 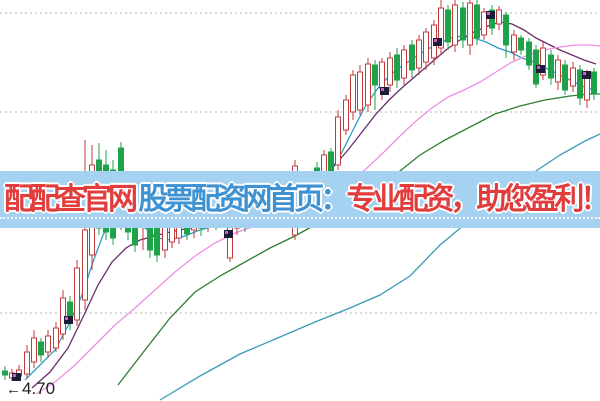 I want to click on promo-text-slogan: 专业配资，助您盈利！, so click(x=473, y=199).